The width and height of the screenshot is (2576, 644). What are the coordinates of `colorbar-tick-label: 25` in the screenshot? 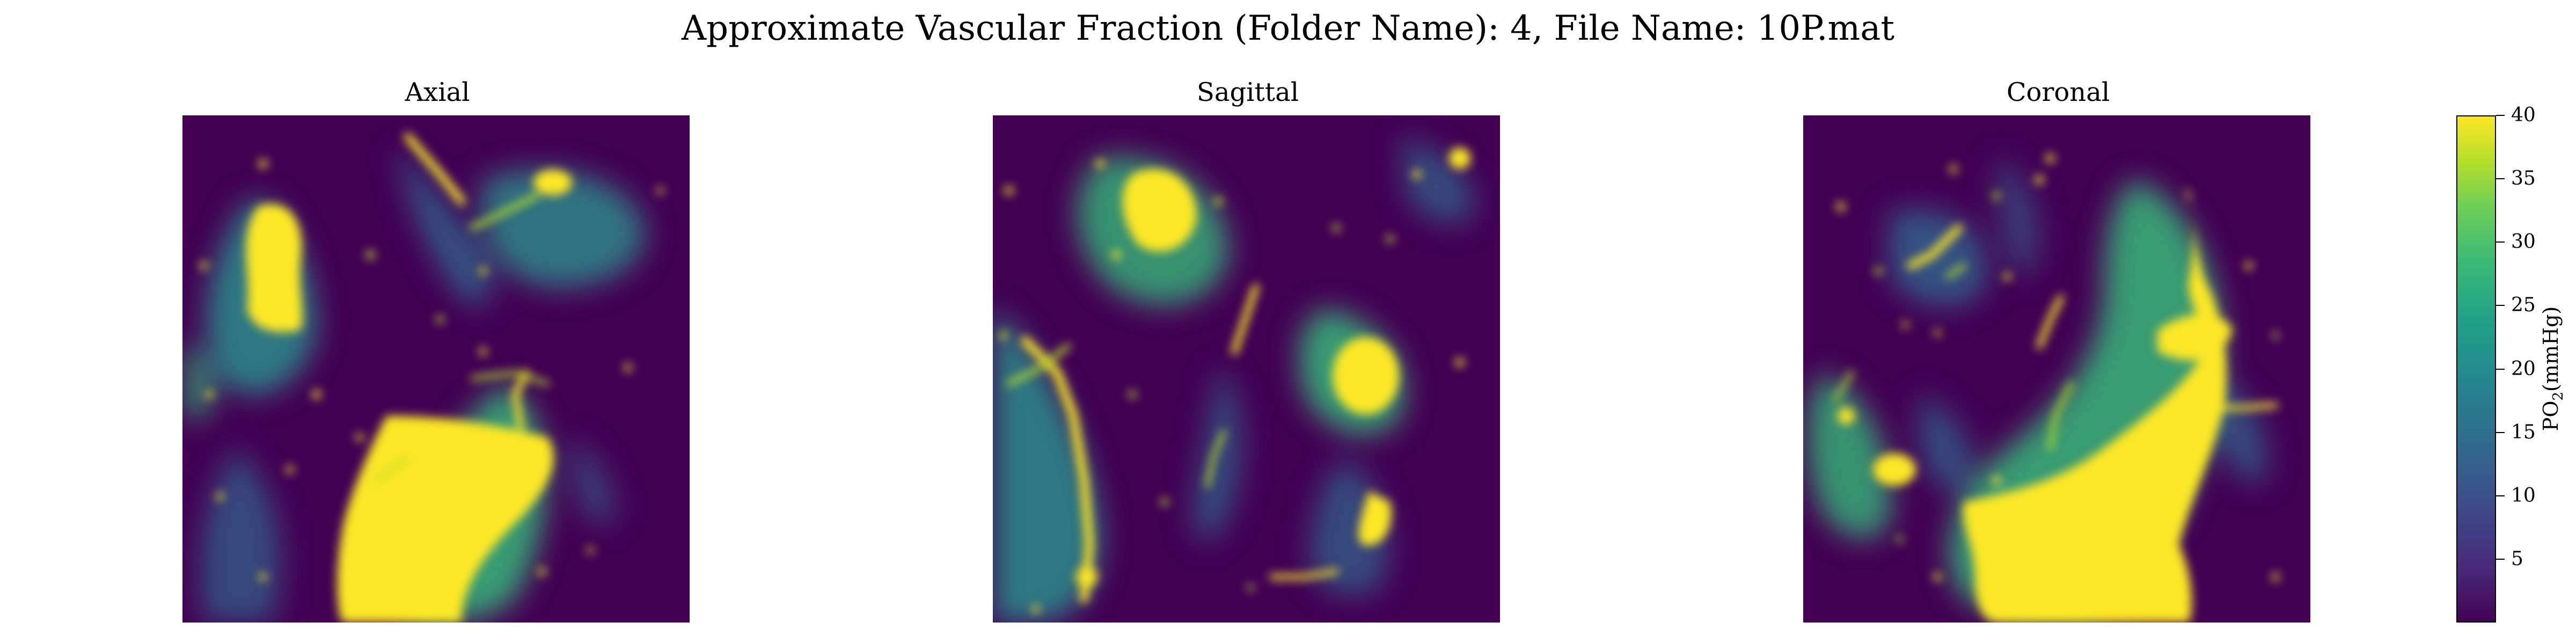 It's located at (2523, 305).